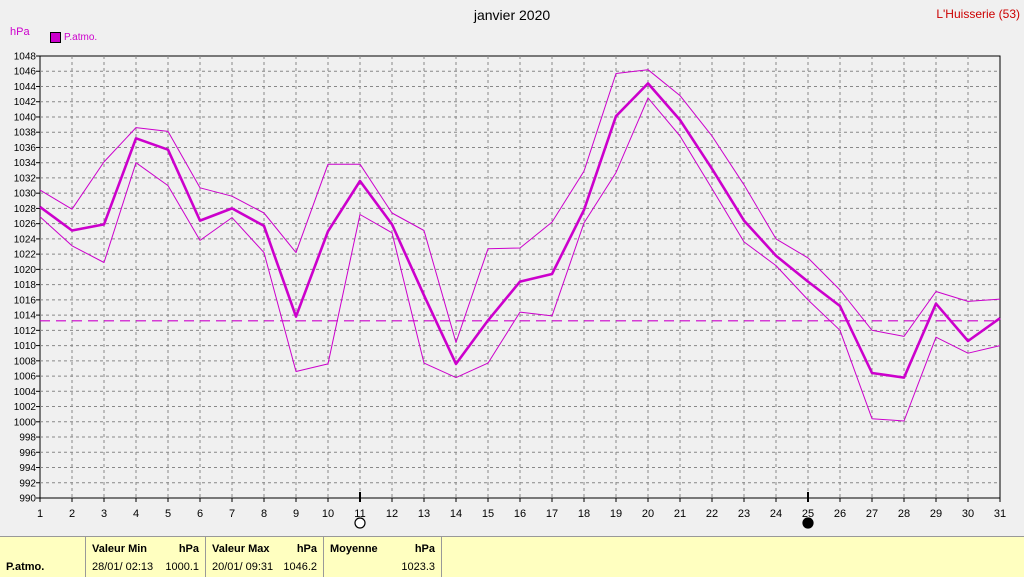  I want to click on x-tick-label: 10, so click(328, 514).